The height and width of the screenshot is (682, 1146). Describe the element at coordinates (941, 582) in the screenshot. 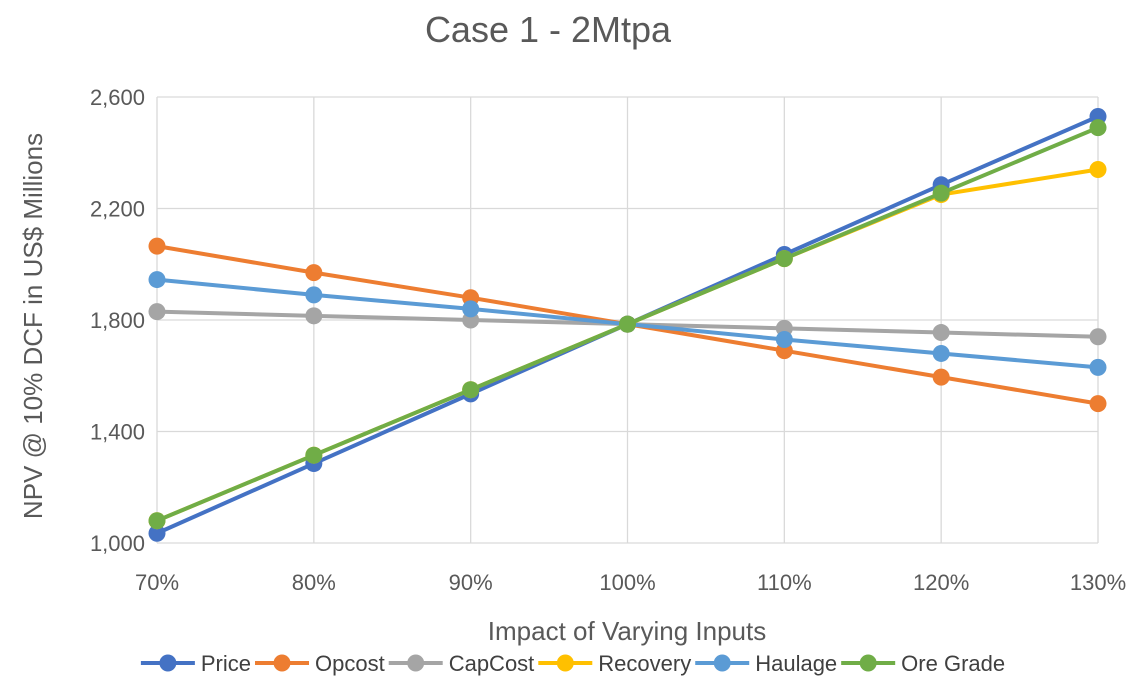

I see `x-tick-label: 120%` at that location.